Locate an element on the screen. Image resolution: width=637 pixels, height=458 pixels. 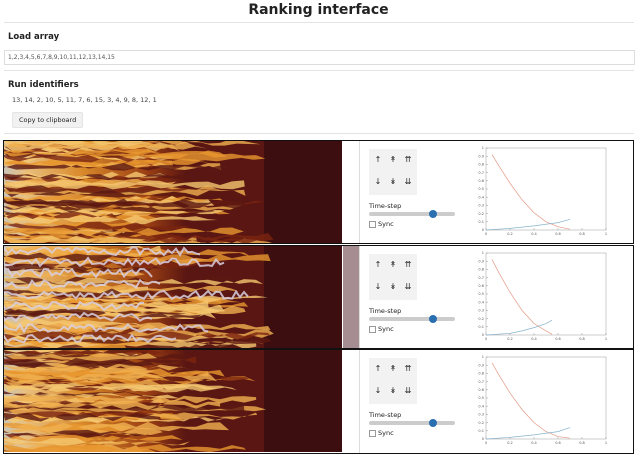
load-label: Load array is located at coordinates (34, 37).